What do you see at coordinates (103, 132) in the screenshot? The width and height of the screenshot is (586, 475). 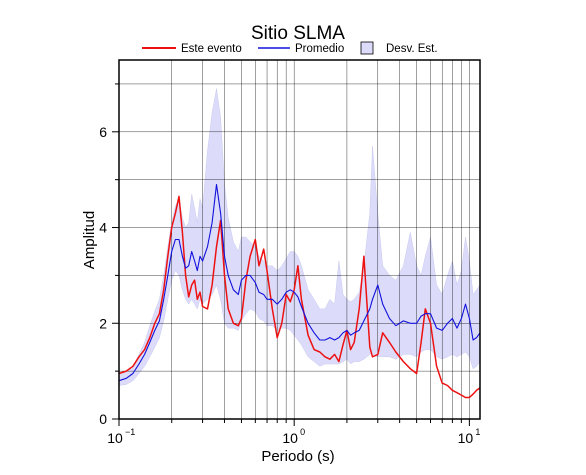 I see `y-tick-label: 6` at bounding box center [103, 132].